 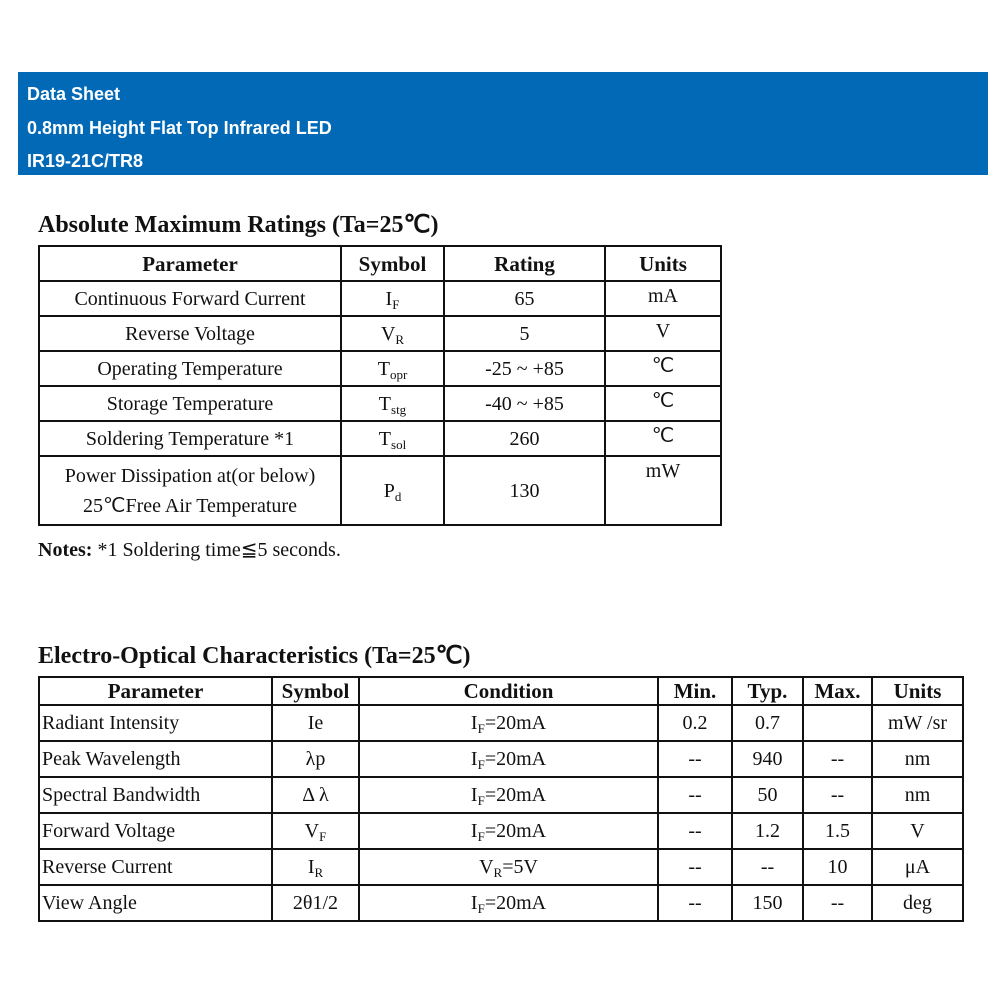 I want to click on part-number: IR19-21C/TR8, so click(x=85, y=161).